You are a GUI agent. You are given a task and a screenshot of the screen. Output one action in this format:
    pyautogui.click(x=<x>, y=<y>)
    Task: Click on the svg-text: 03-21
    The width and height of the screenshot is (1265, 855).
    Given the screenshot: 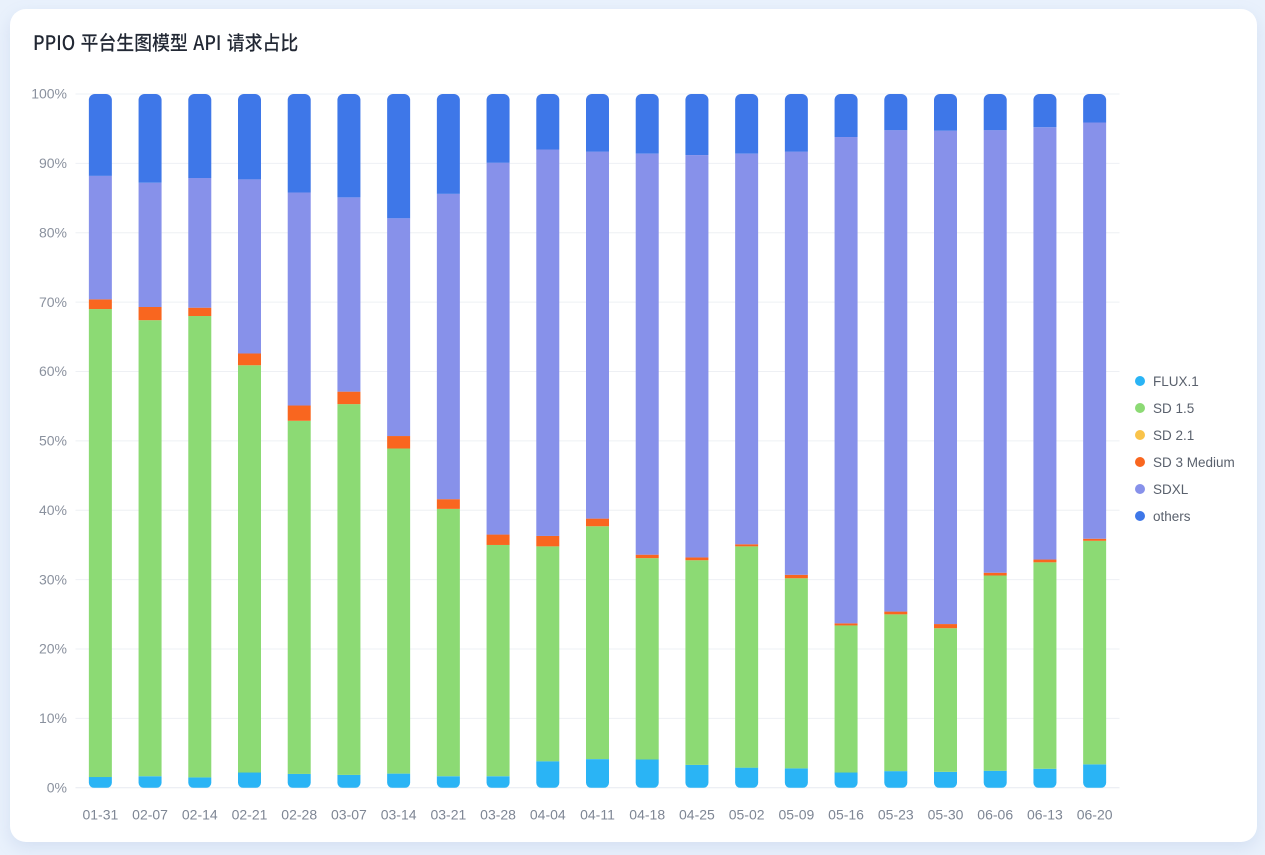 What is the action you would take?
    pyautogui.click(x=448, y=815)
    